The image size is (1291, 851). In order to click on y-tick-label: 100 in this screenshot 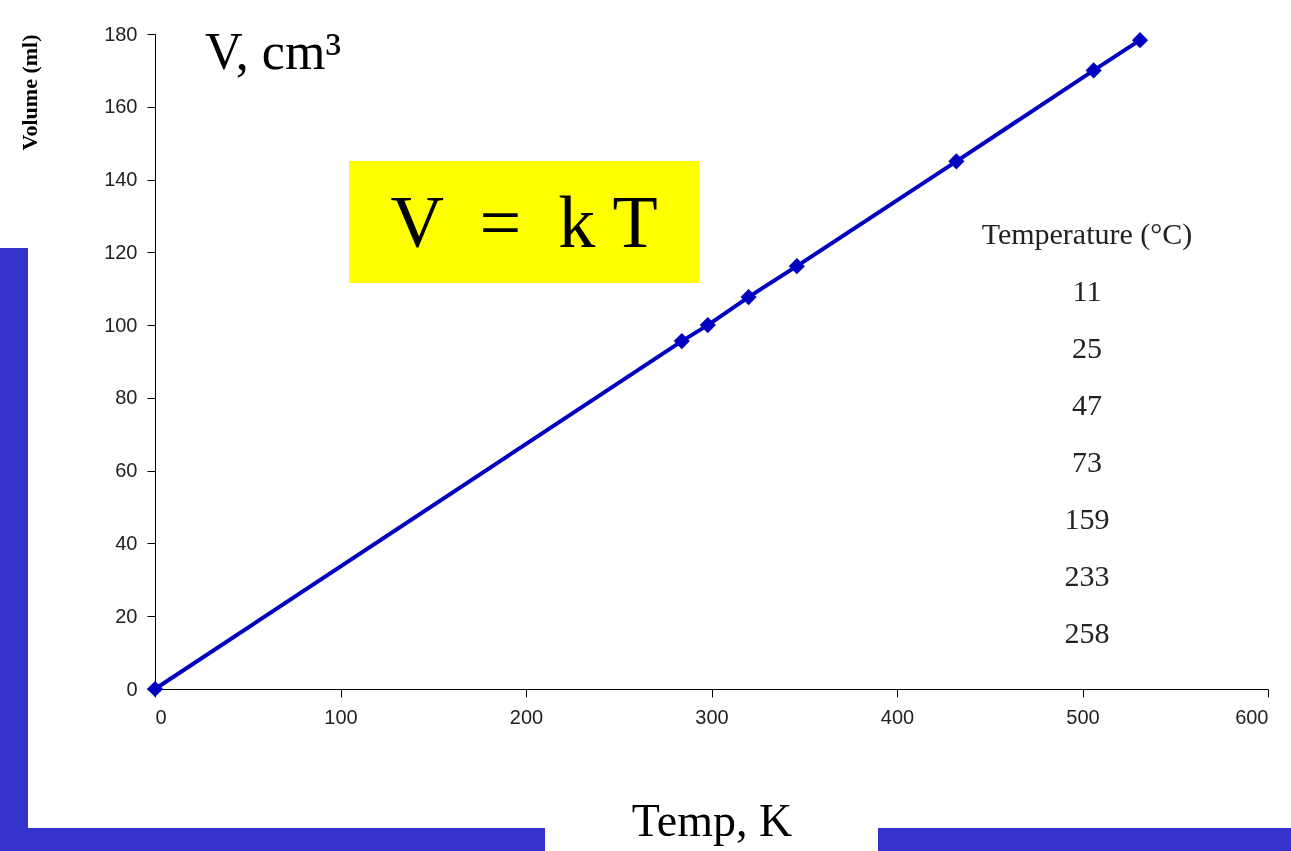, I will do `click(121, 324)`.